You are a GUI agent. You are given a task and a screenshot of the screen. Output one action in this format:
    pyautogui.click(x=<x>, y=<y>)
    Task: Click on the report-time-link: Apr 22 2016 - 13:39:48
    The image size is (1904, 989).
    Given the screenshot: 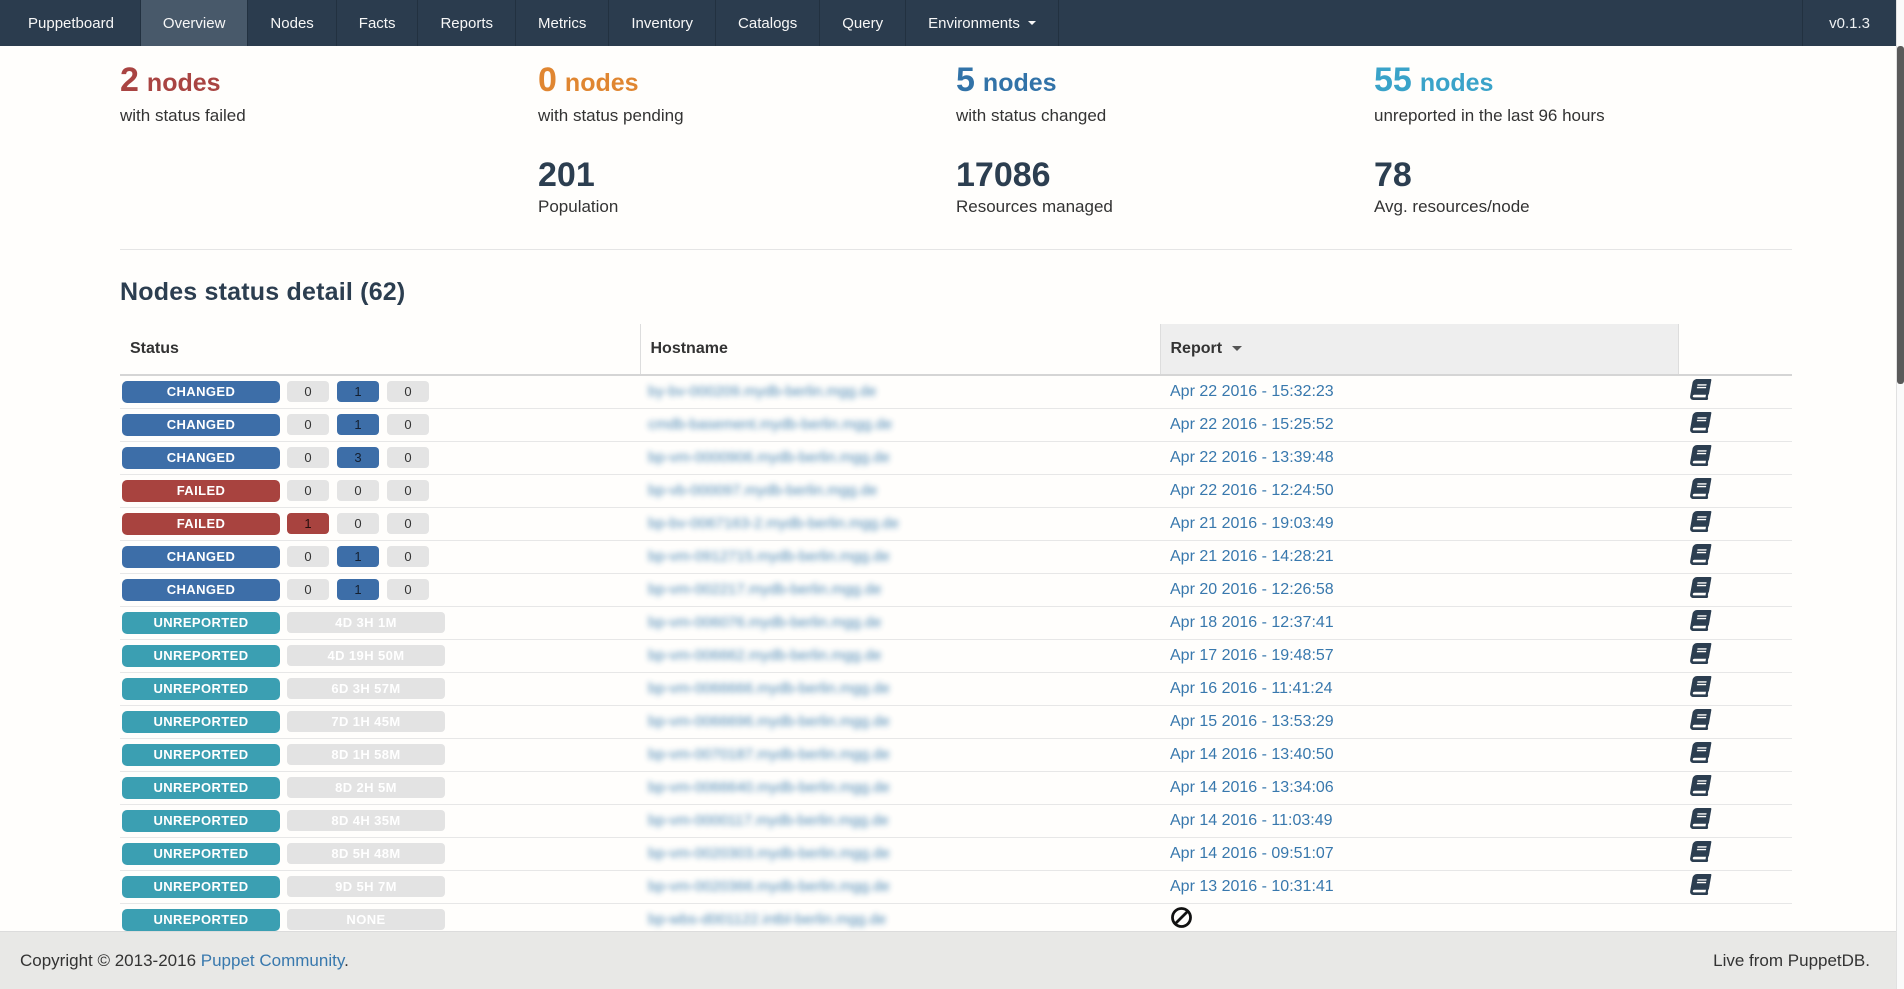 What is the action you would take?
    pyautogui.click(x=1252, y=457)
    